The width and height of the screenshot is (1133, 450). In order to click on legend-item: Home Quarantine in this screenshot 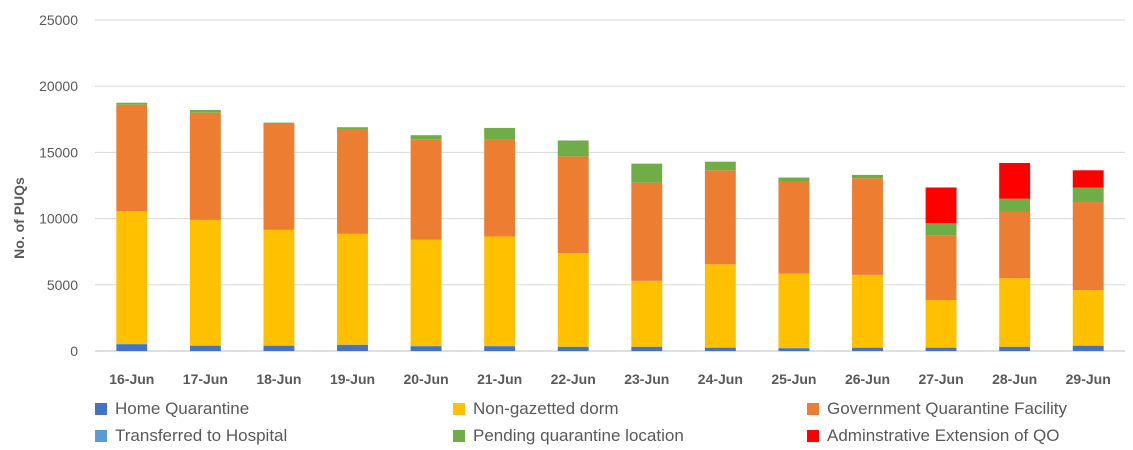, I will do `click(172, 409)`.